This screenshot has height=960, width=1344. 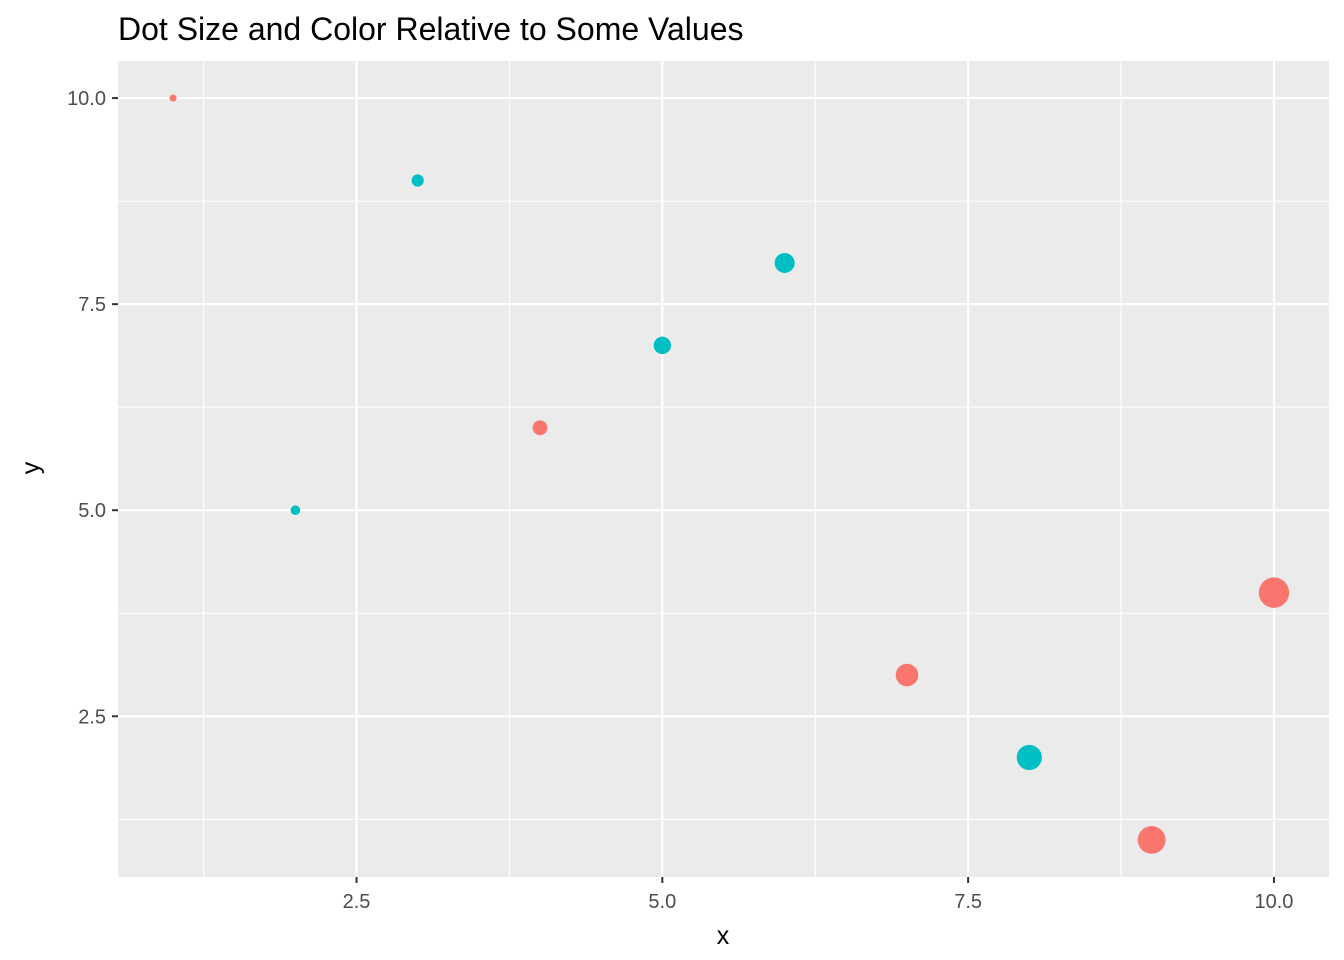 What do you see at coordinates (723, 936) in the screenshot?
I see `x-axis-label: x` at bounding box center [723, 936].